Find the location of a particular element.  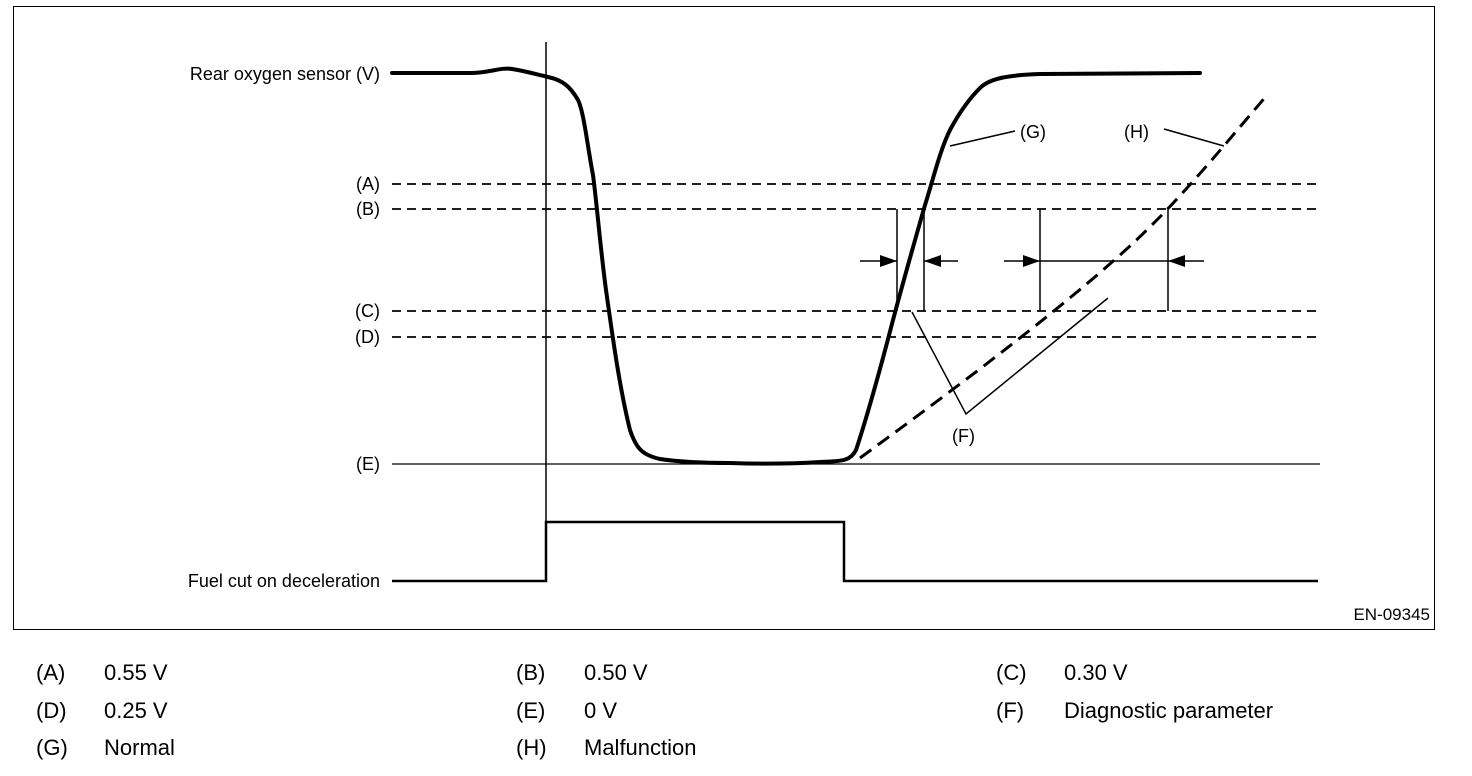

legend-key: (G) is located at coordinates (52, 747).